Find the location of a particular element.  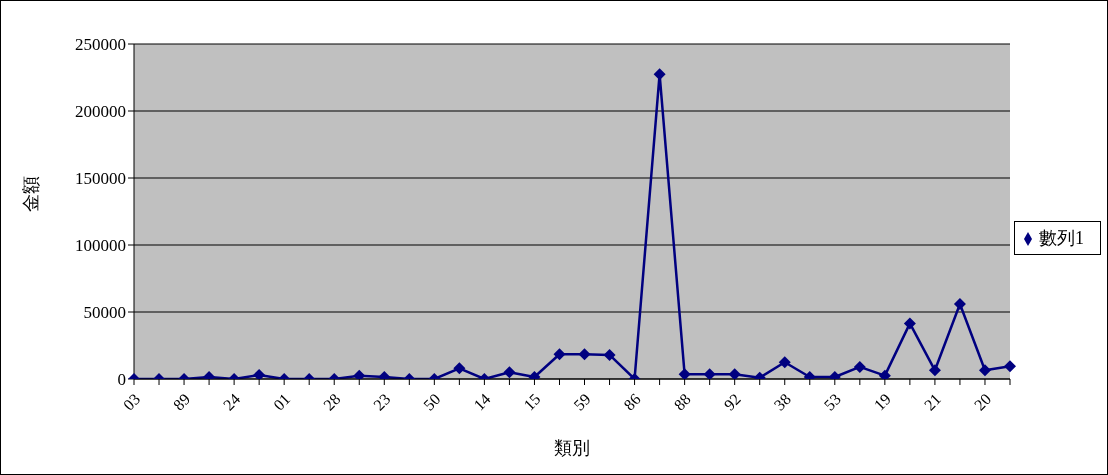

x-tick-label: 14 is located at coordinates (482, 402).